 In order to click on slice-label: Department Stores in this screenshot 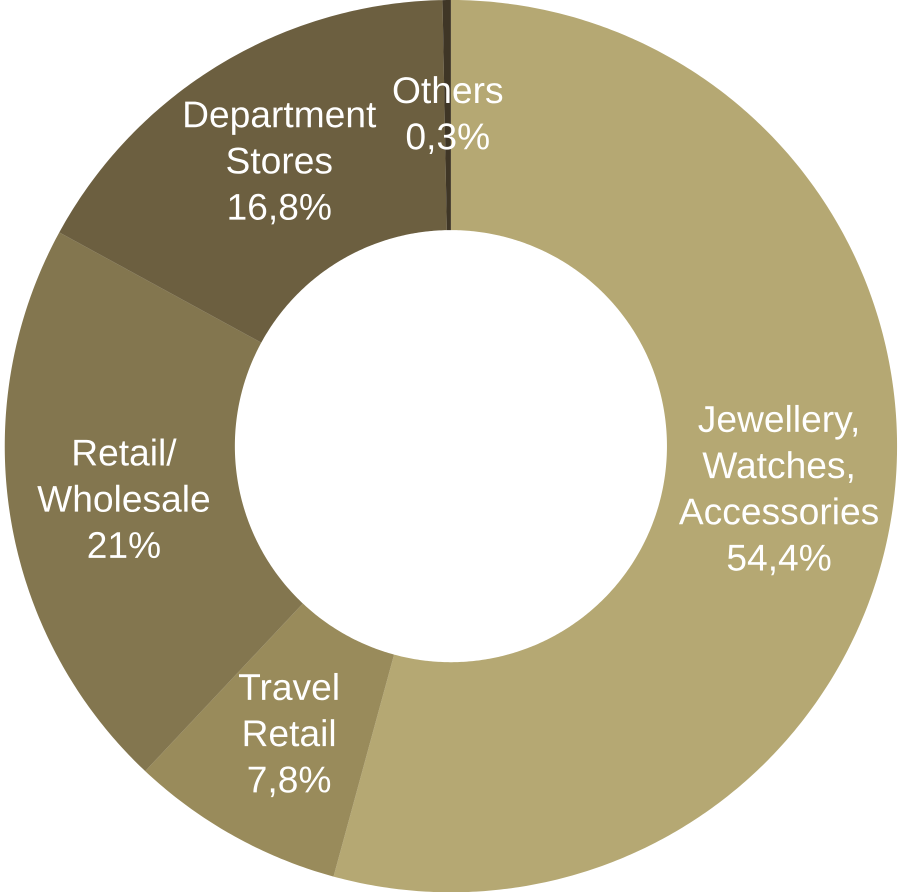, I will do `click(280, 137)`.